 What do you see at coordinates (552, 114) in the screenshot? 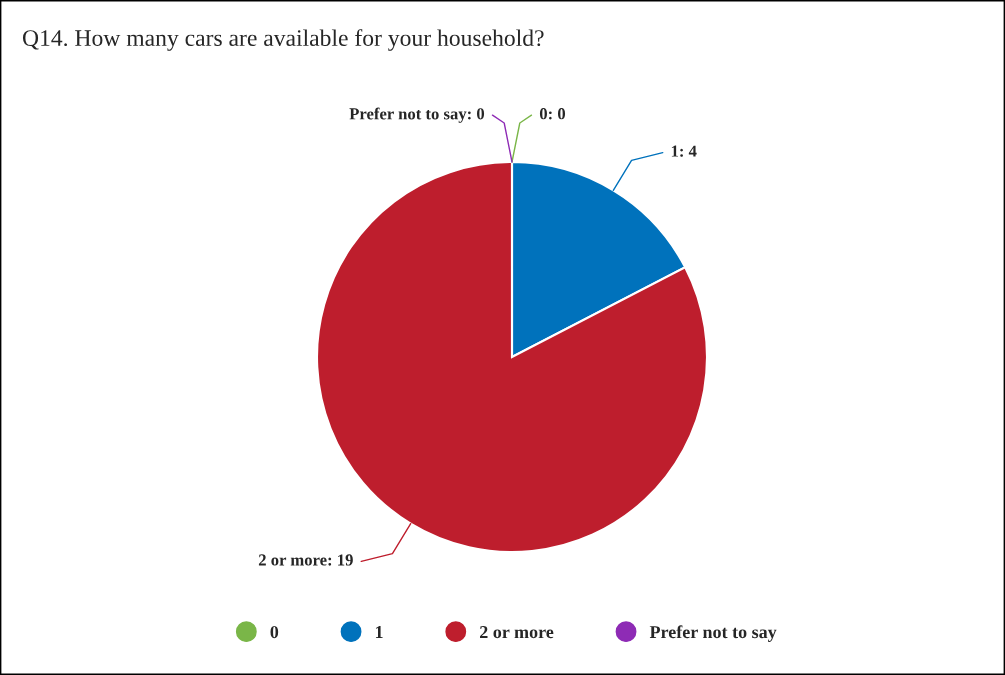
I see `text: 0` at bounding box center [552, 114].